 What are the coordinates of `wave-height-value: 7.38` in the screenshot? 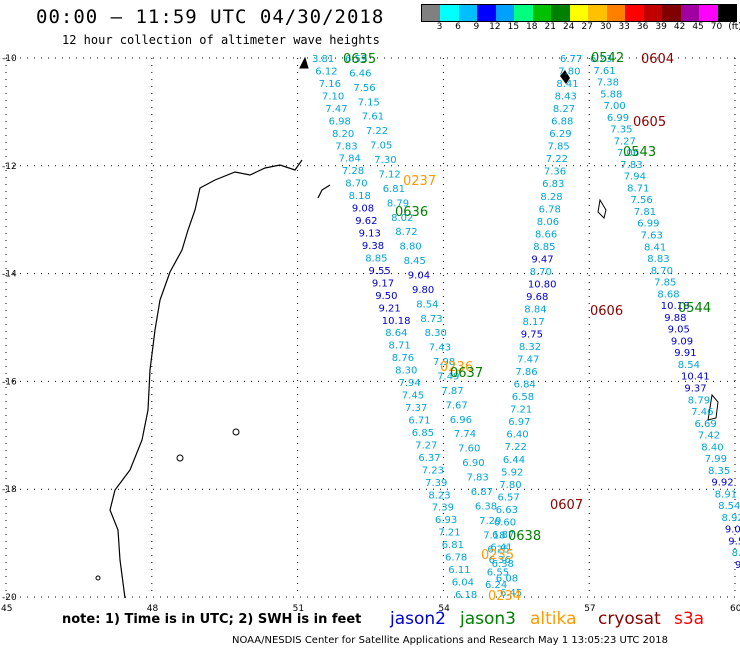 It's located at (608, 83).